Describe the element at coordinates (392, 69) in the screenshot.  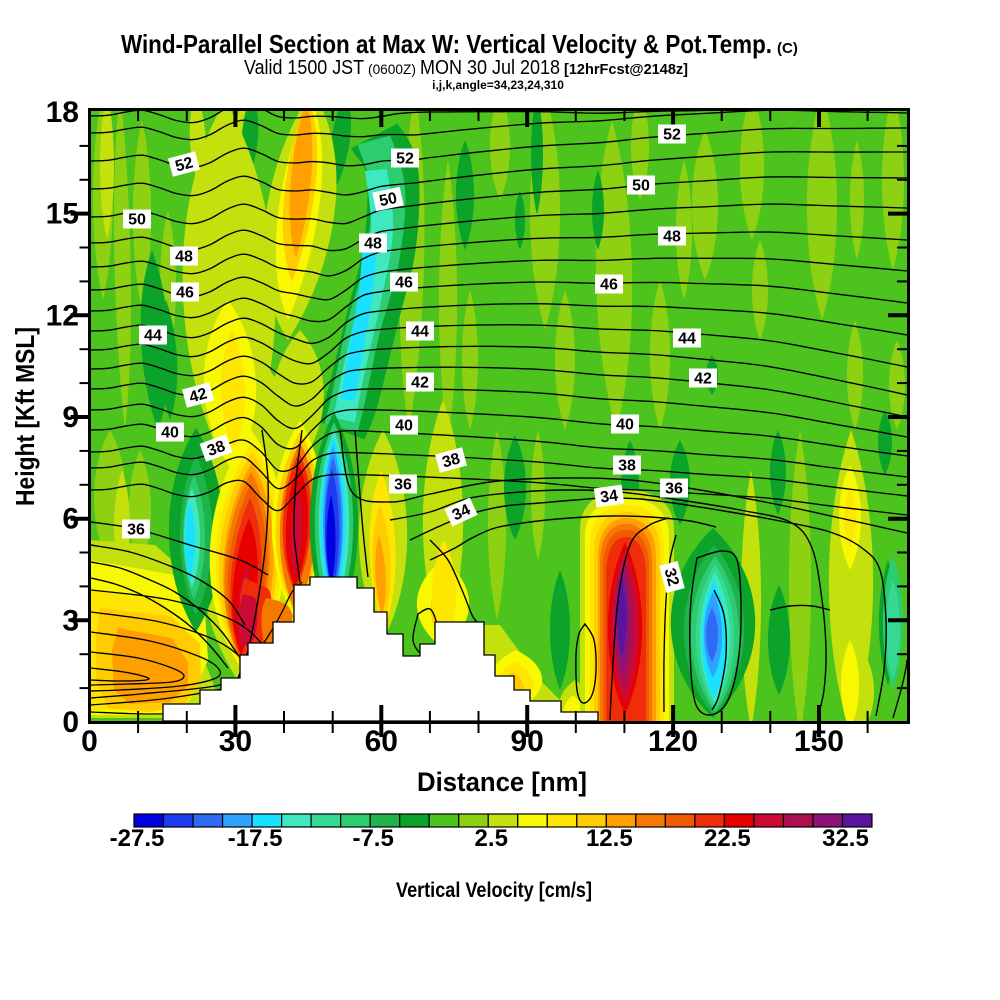
I see `svg-text: (0600Z)` at that location.